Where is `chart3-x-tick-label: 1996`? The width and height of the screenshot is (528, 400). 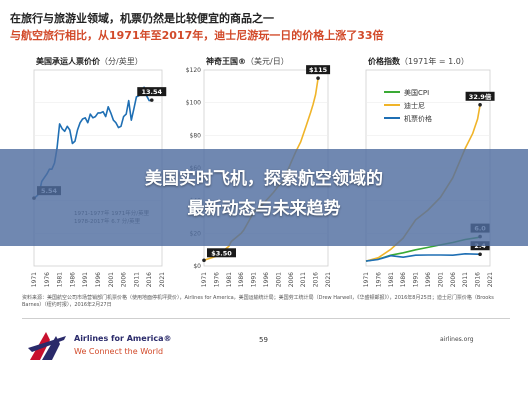 chart3-x-tick-label: 1996 is located at coordinates (428, 279).